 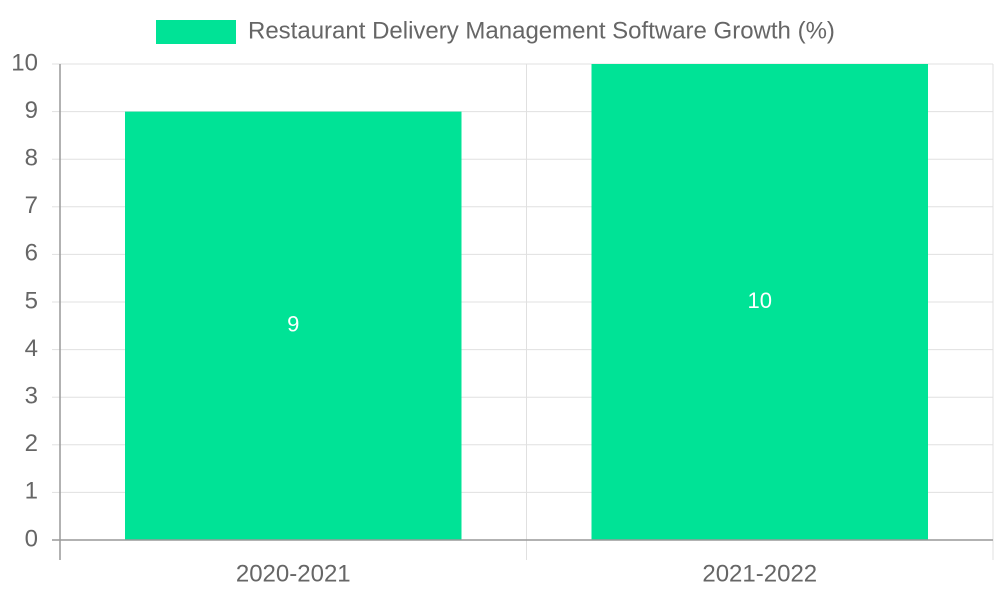 I want to click on x-tick-label: 2021-2022, so click(x=759, y=573).